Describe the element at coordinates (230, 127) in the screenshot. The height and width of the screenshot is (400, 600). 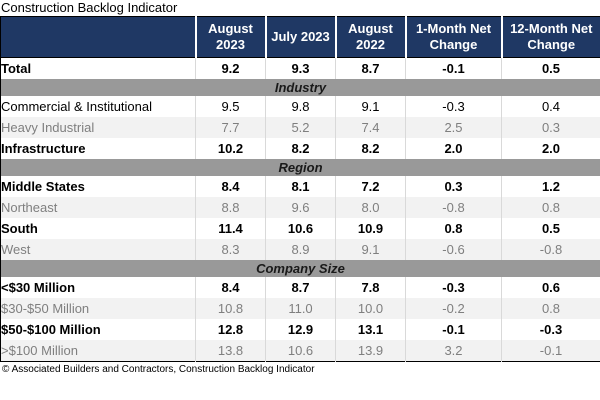
I see `value-cell: 7.7` at that location.